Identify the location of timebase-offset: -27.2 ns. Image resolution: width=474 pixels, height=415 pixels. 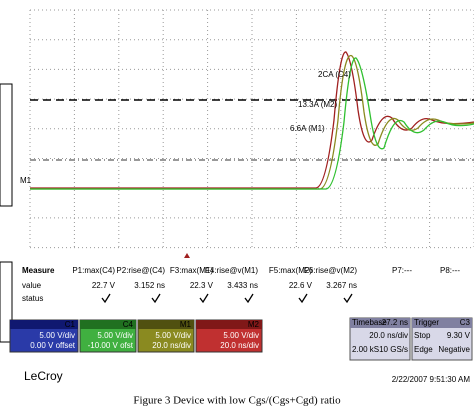
(393, 322).